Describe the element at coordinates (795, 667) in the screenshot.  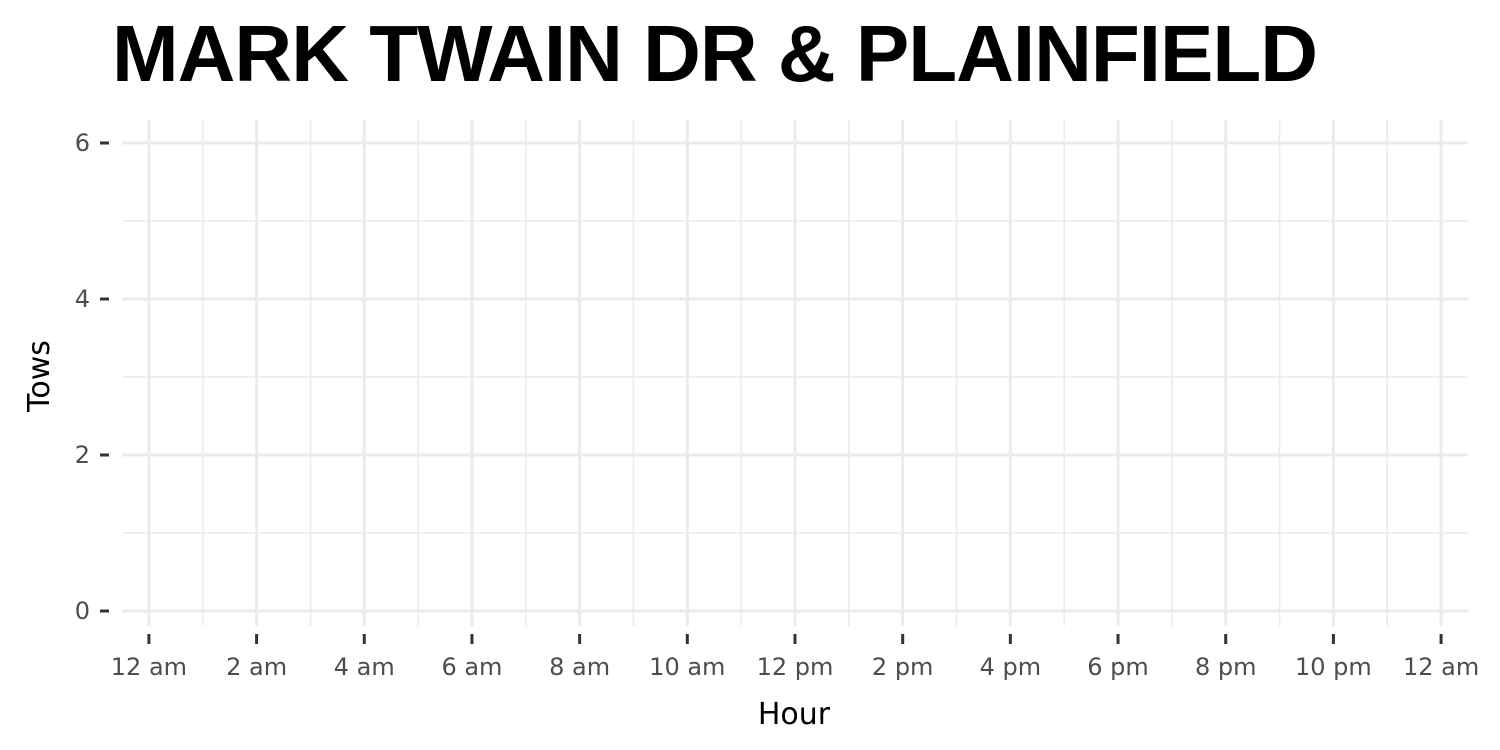
I see `x-tick-label: 12 pm` at that location.